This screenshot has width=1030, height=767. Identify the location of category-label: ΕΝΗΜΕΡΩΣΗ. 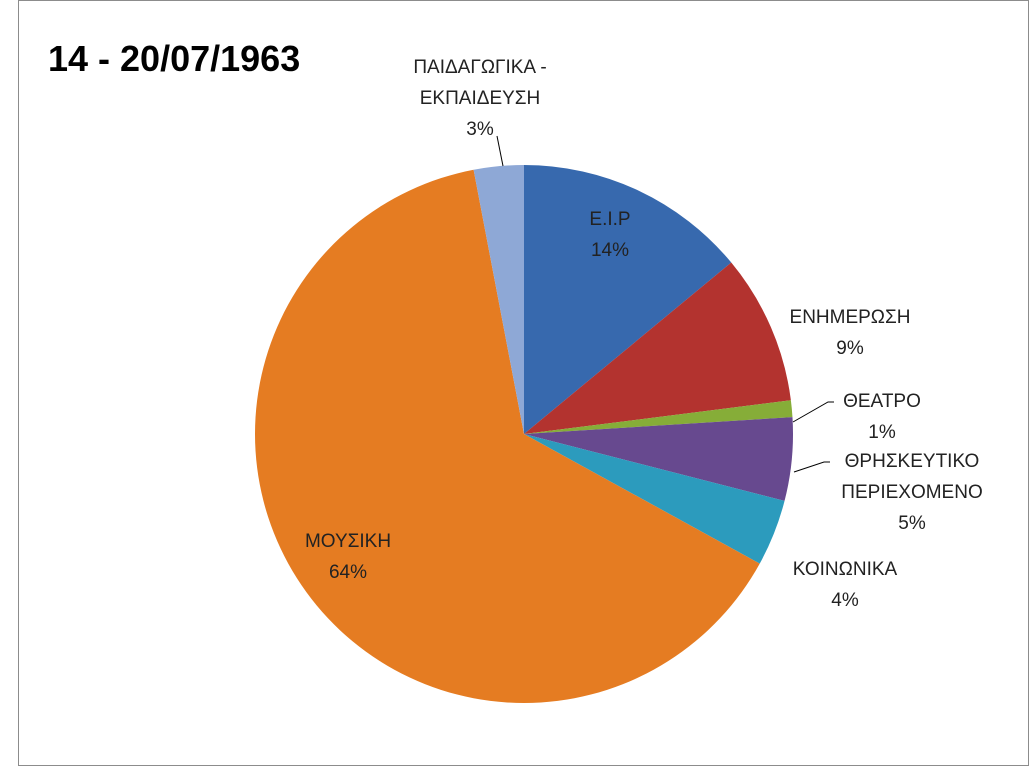
(850, 317).